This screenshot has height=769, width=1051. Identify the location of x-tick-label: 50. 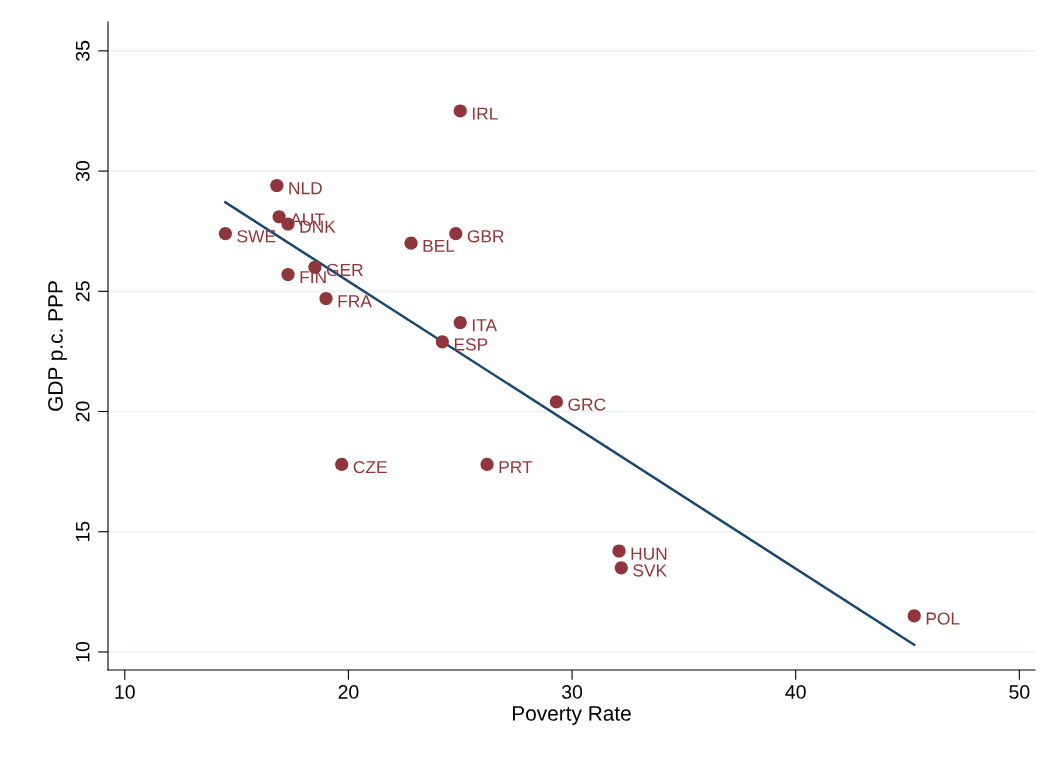
(1019, 692).